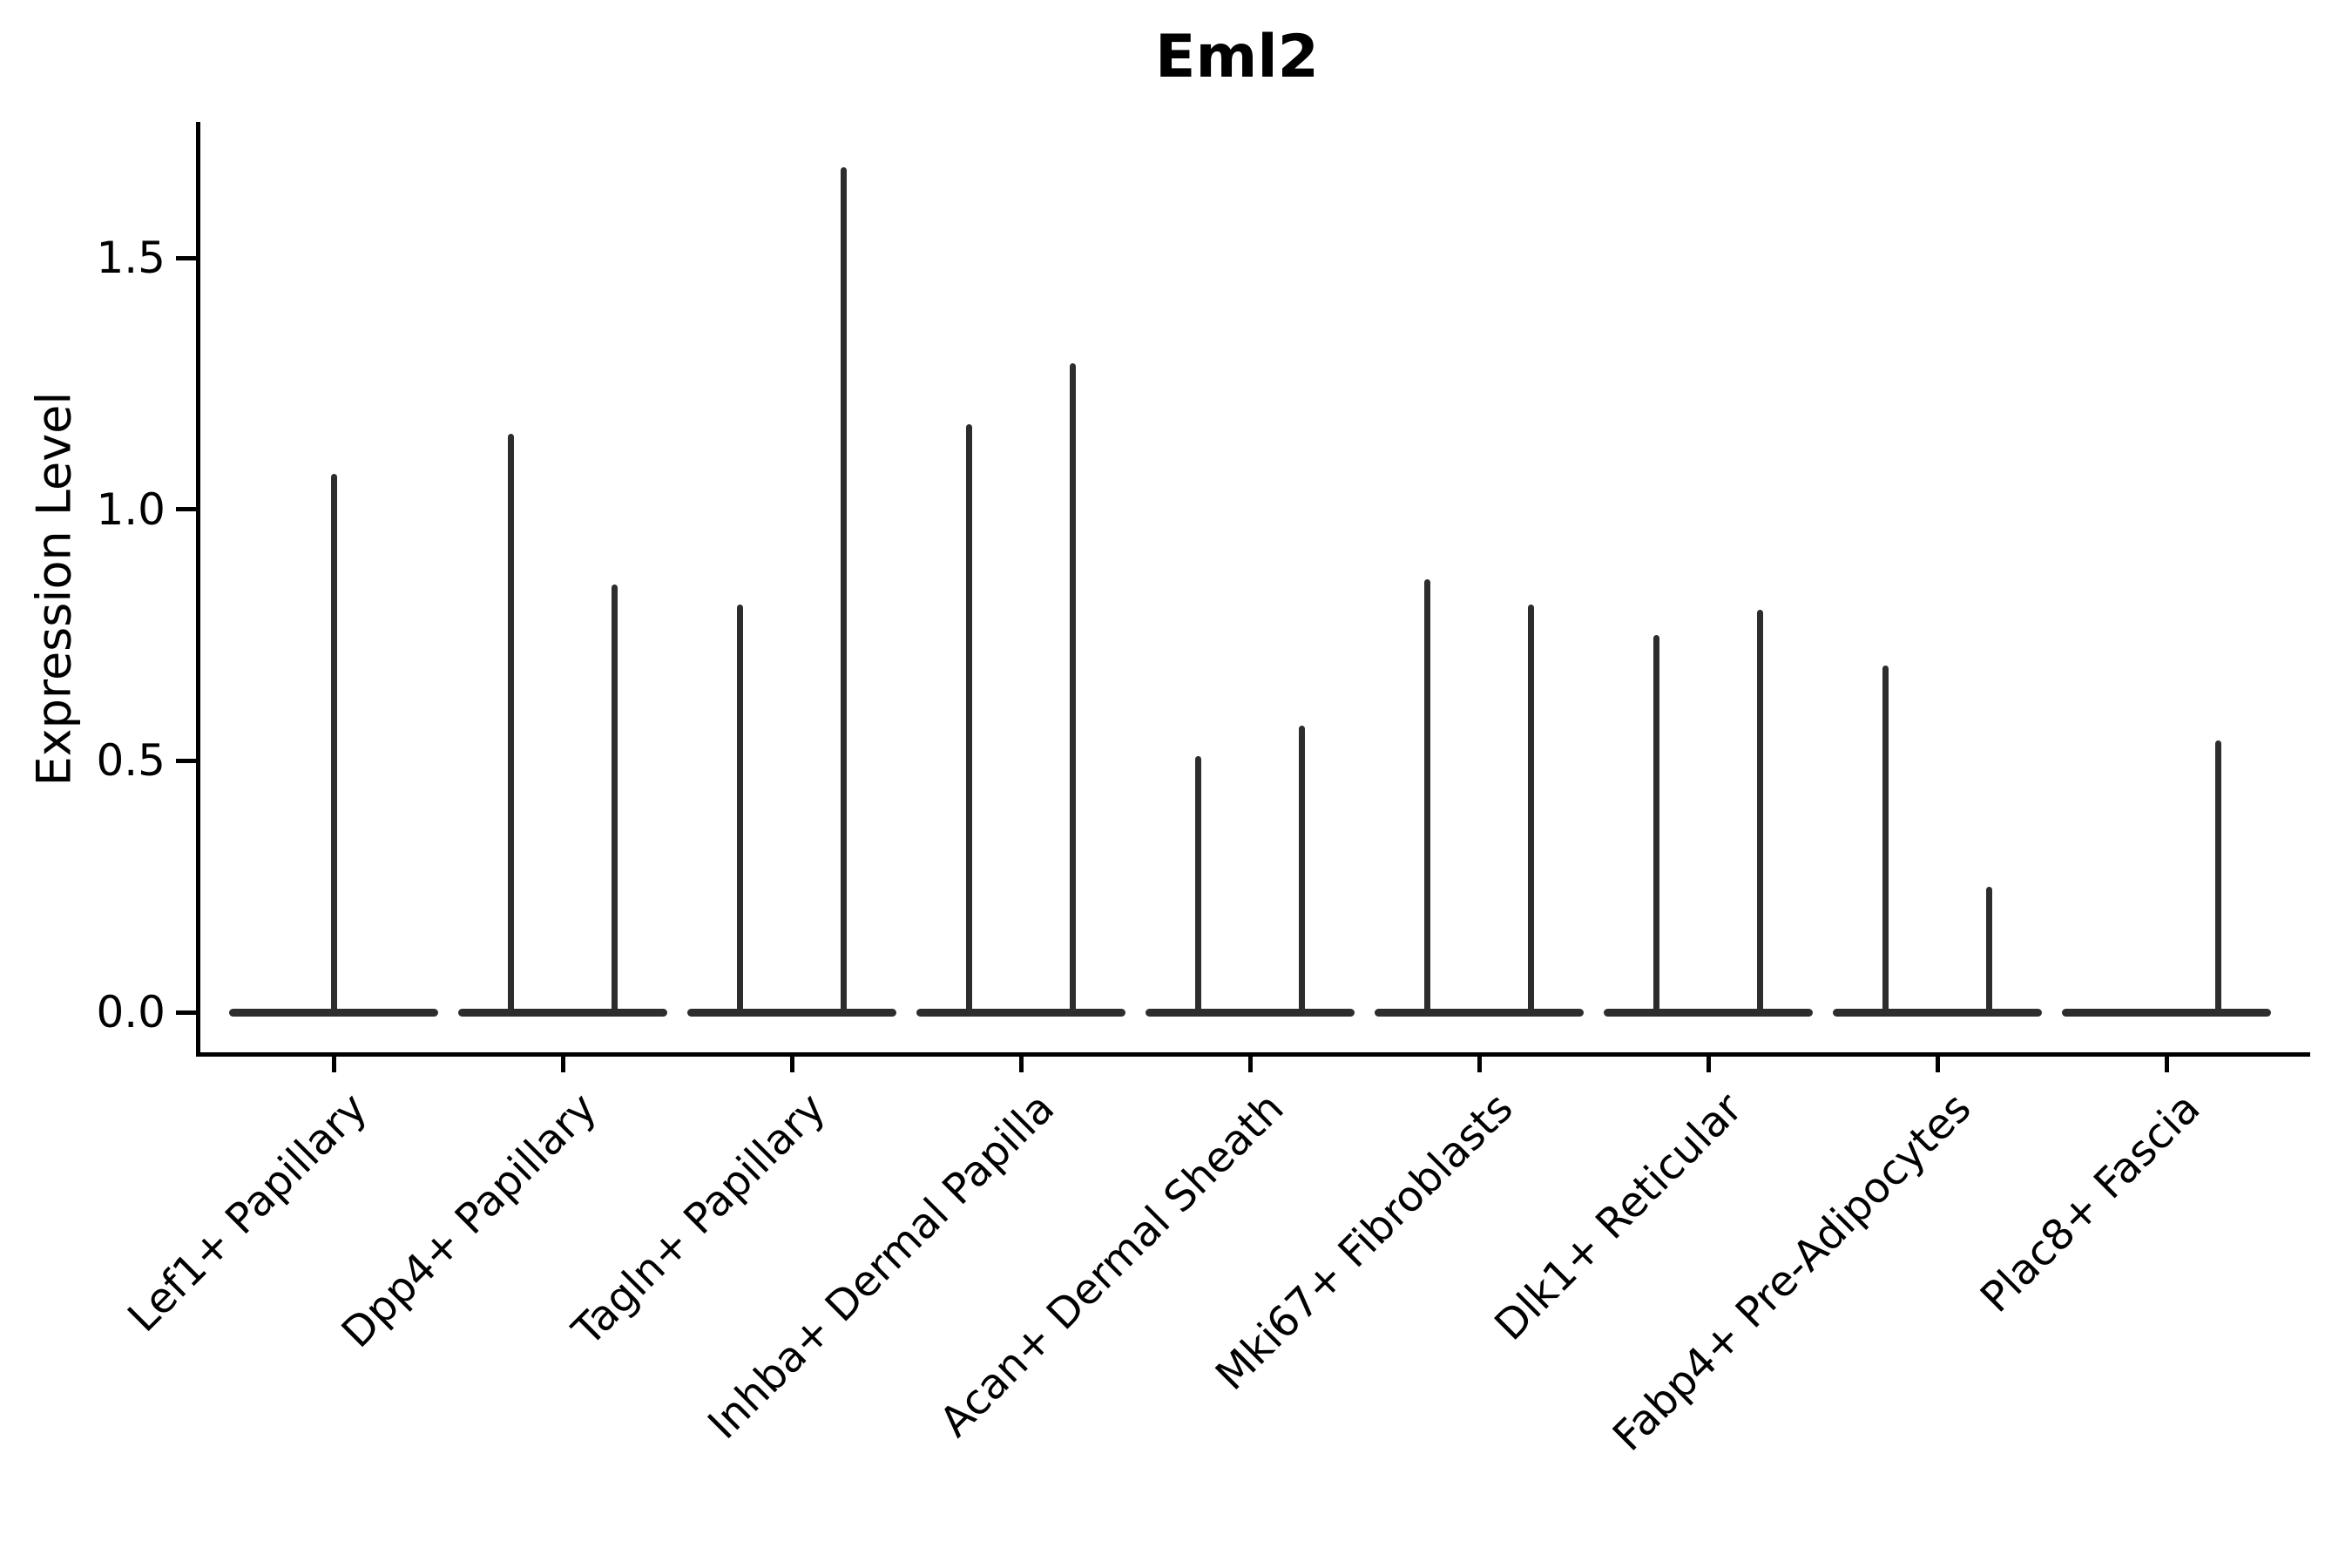 The image size is (2352, 1568). I want to click on y-tick-label: 1.5, so click(131, 258).